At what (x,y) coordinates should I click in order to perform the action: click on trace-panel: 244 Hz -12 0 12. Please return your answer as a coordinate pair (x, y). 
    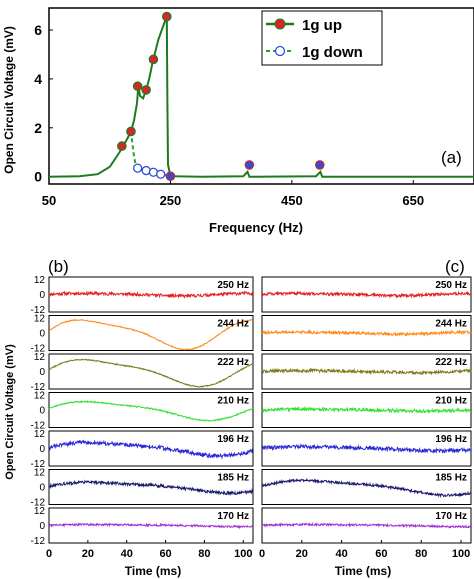
    Looking at the image, I should click on (142, 334).